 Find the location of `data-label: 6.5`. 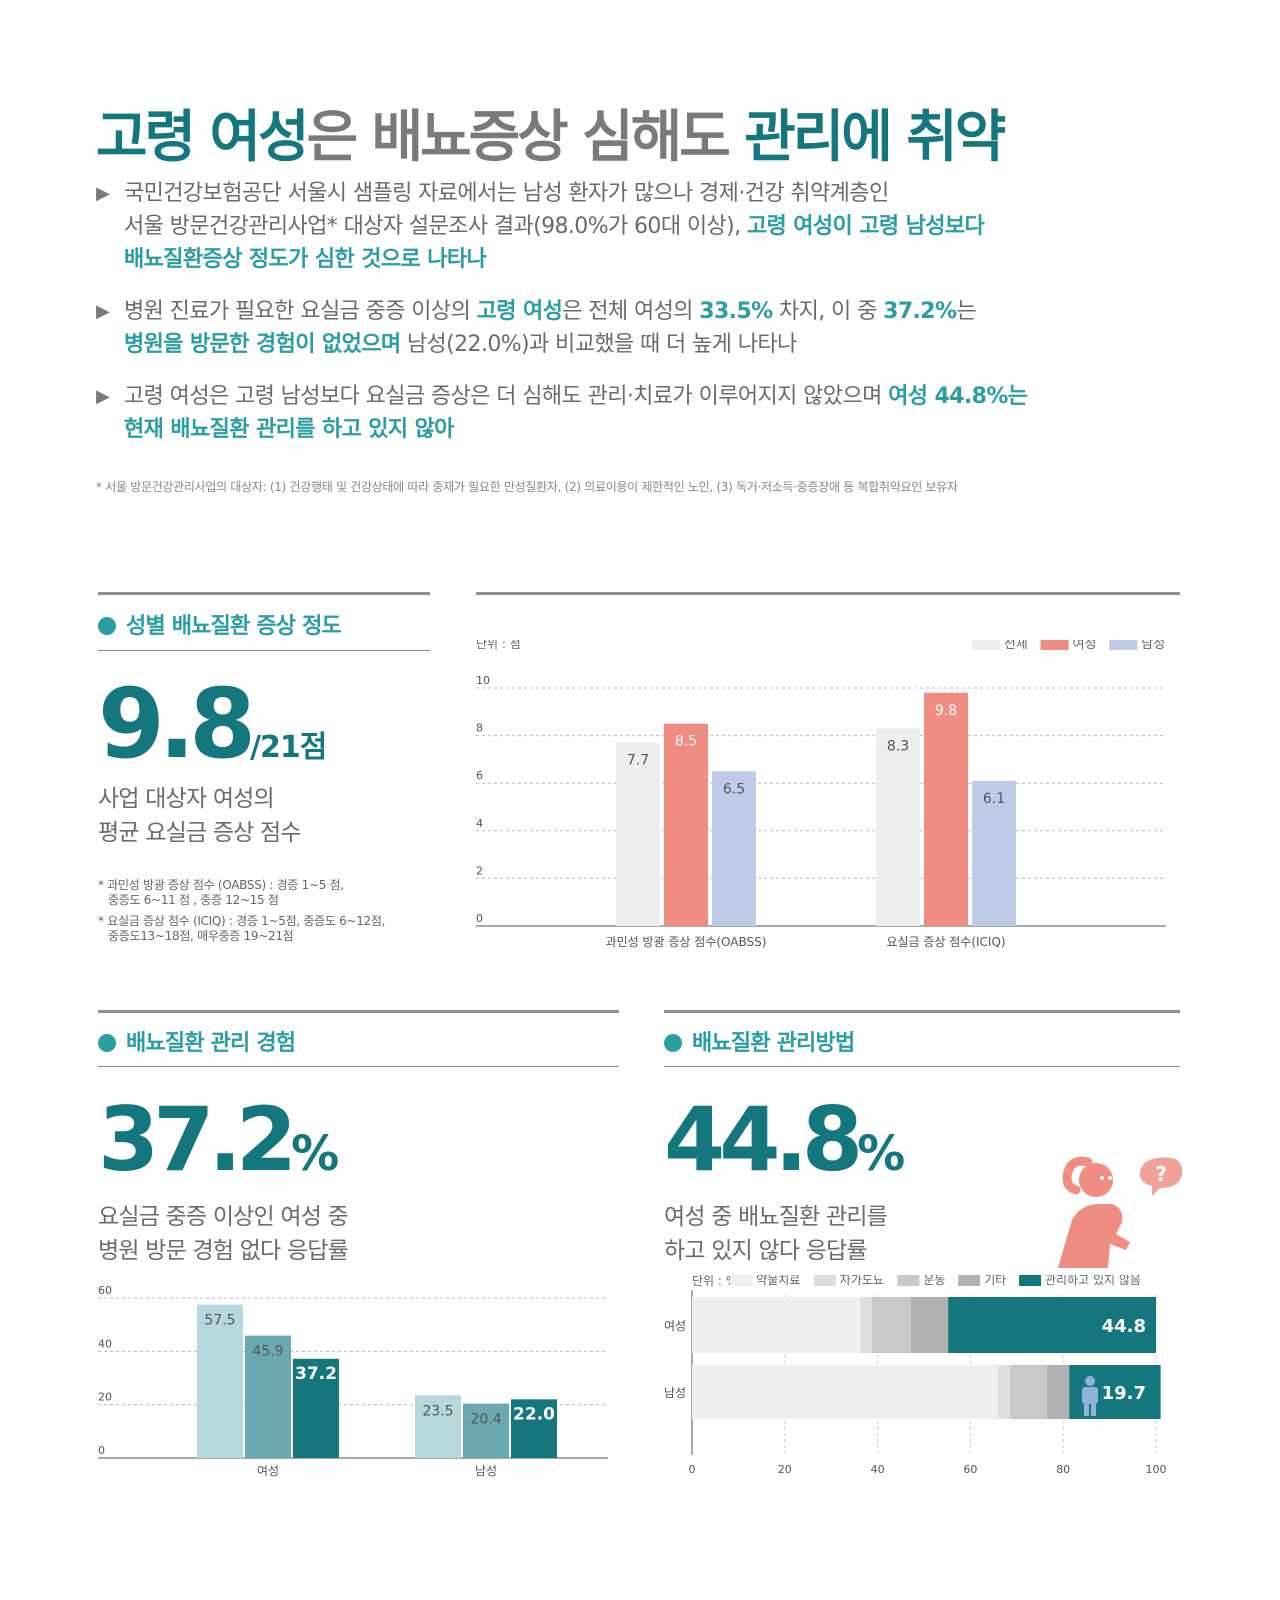

data-label: 6.5 is located at coordinates (734, 789).